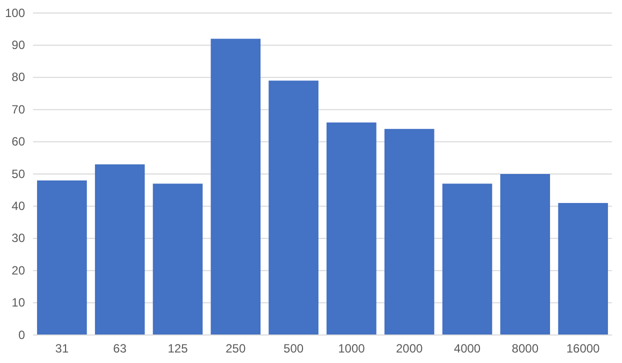 The width and height of the screenshot is (622, 363). What do you see at coordinates (525, 349) in the screenshot?
I see `x-tick-label: 8000` at bounding box center [525, 349].